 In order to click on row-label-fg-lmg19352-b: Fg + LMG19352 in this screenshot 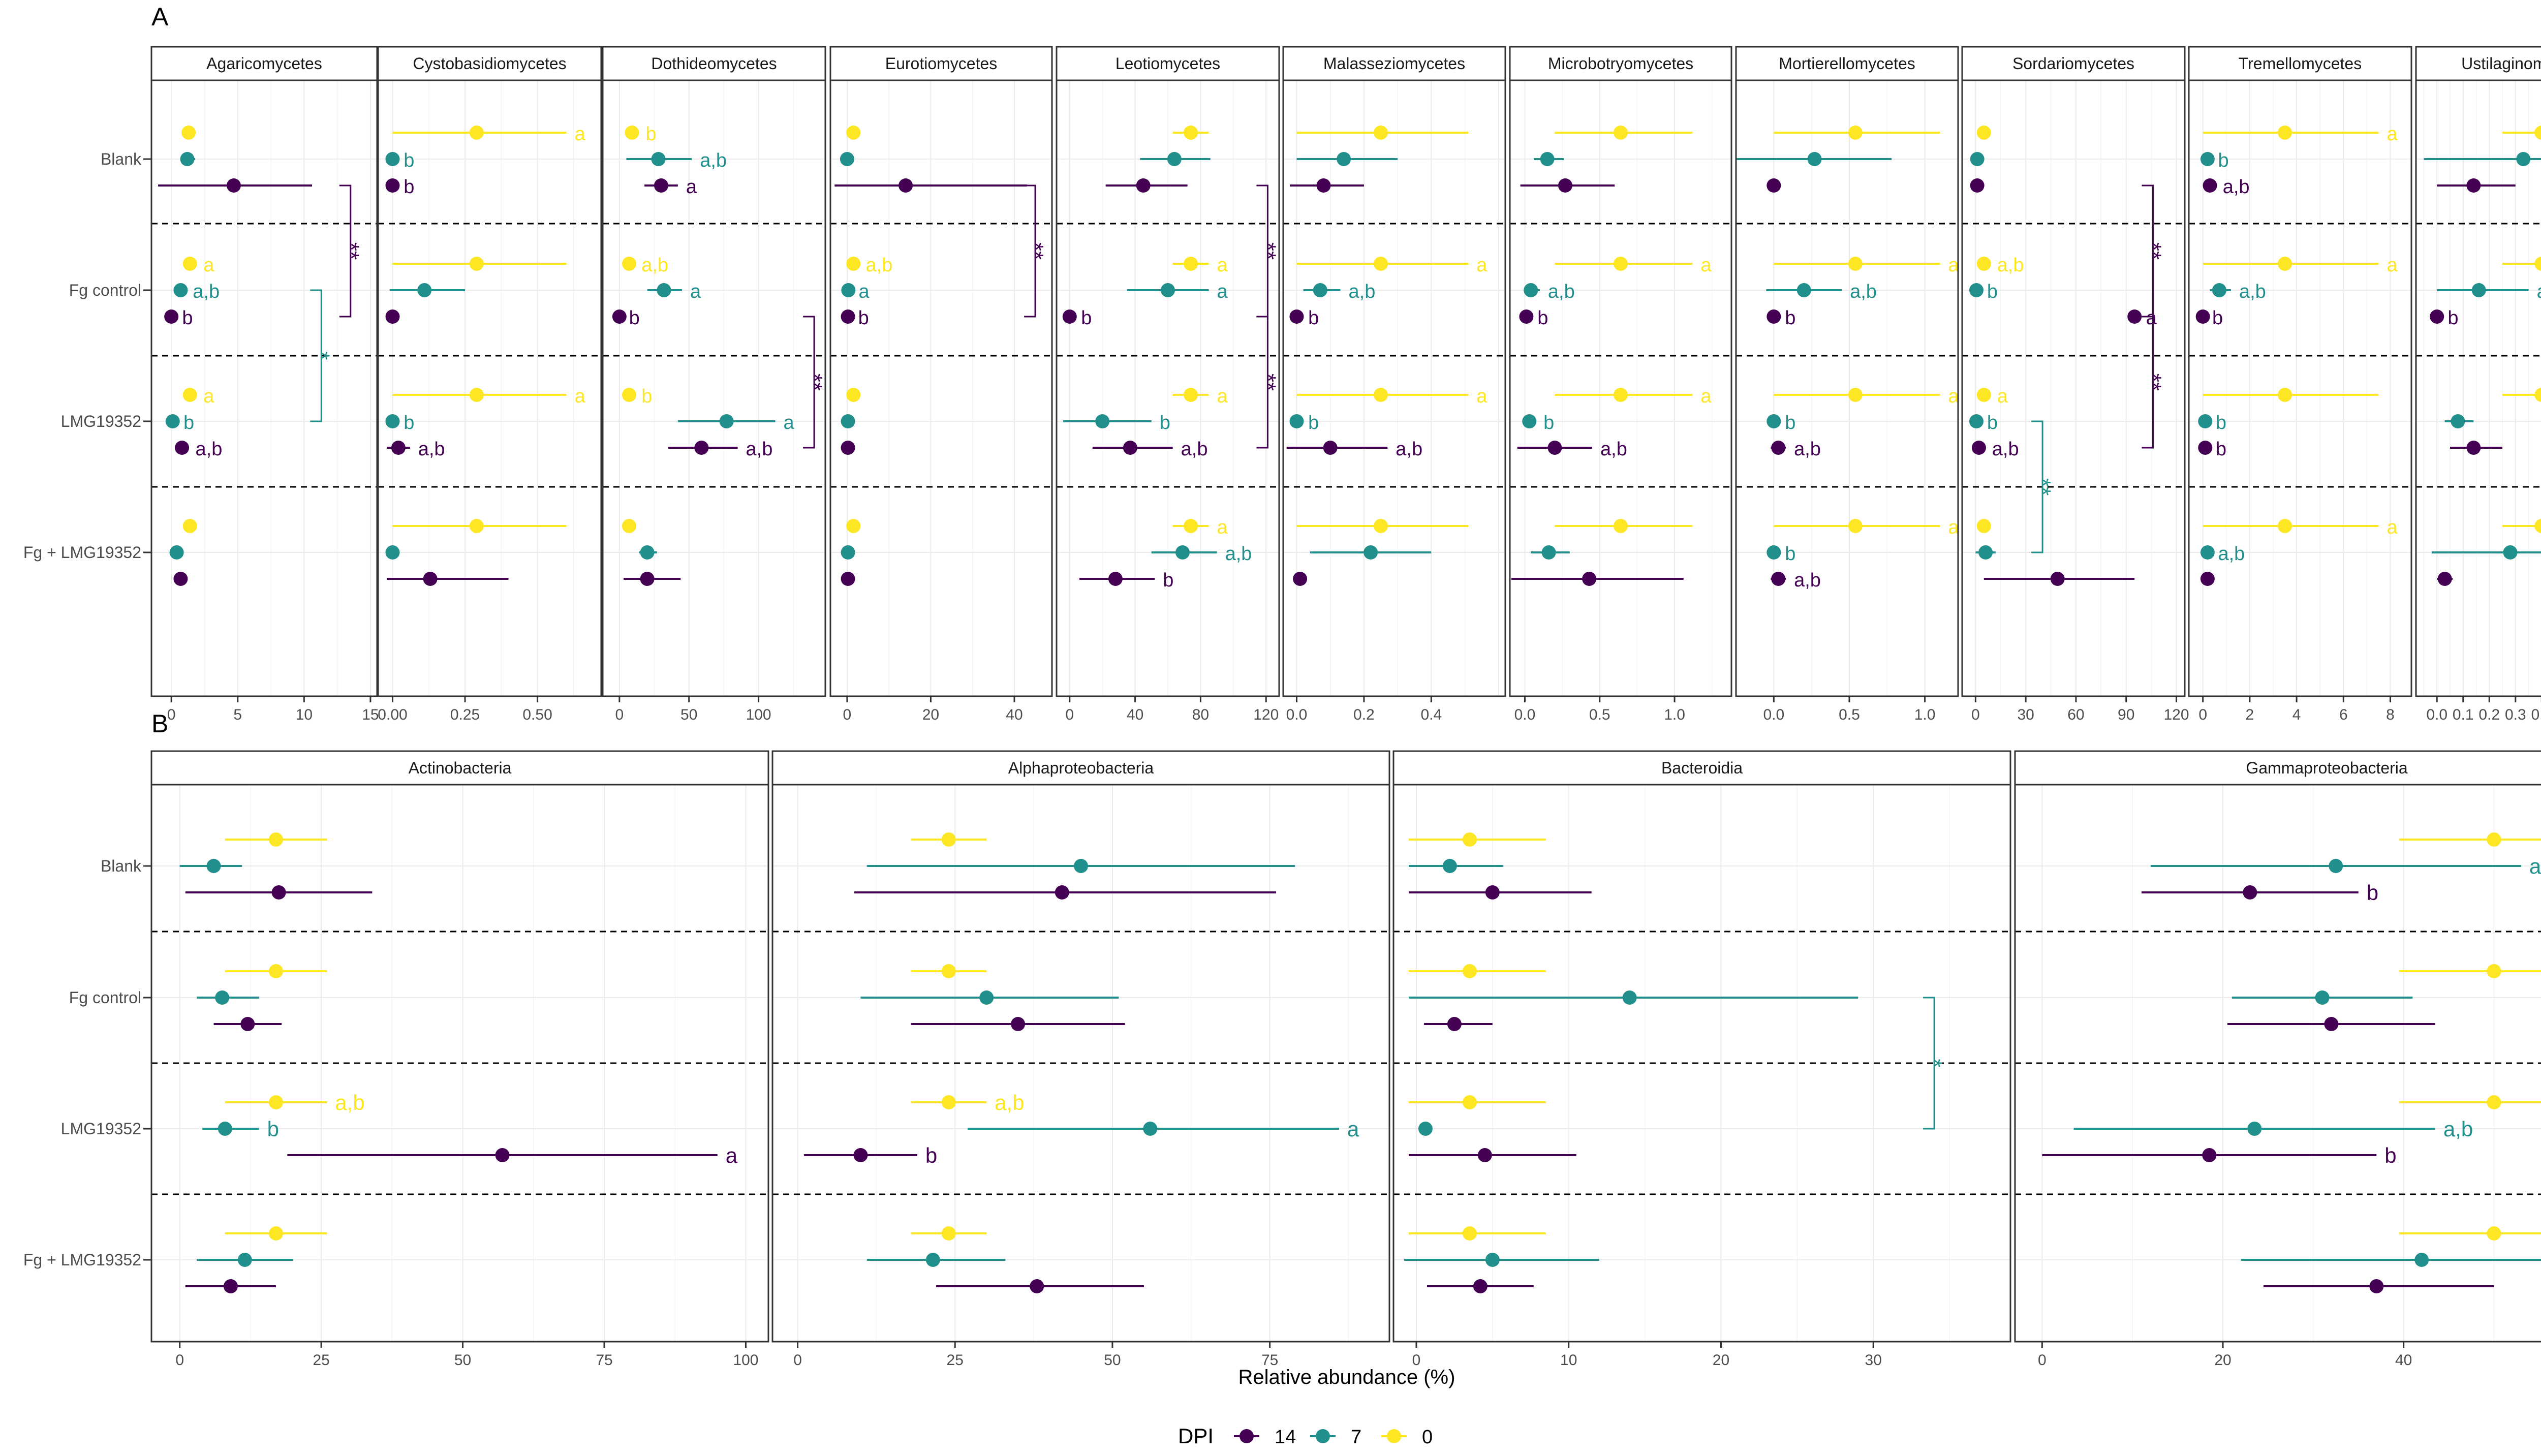, I will do `click(82, 1260)`.